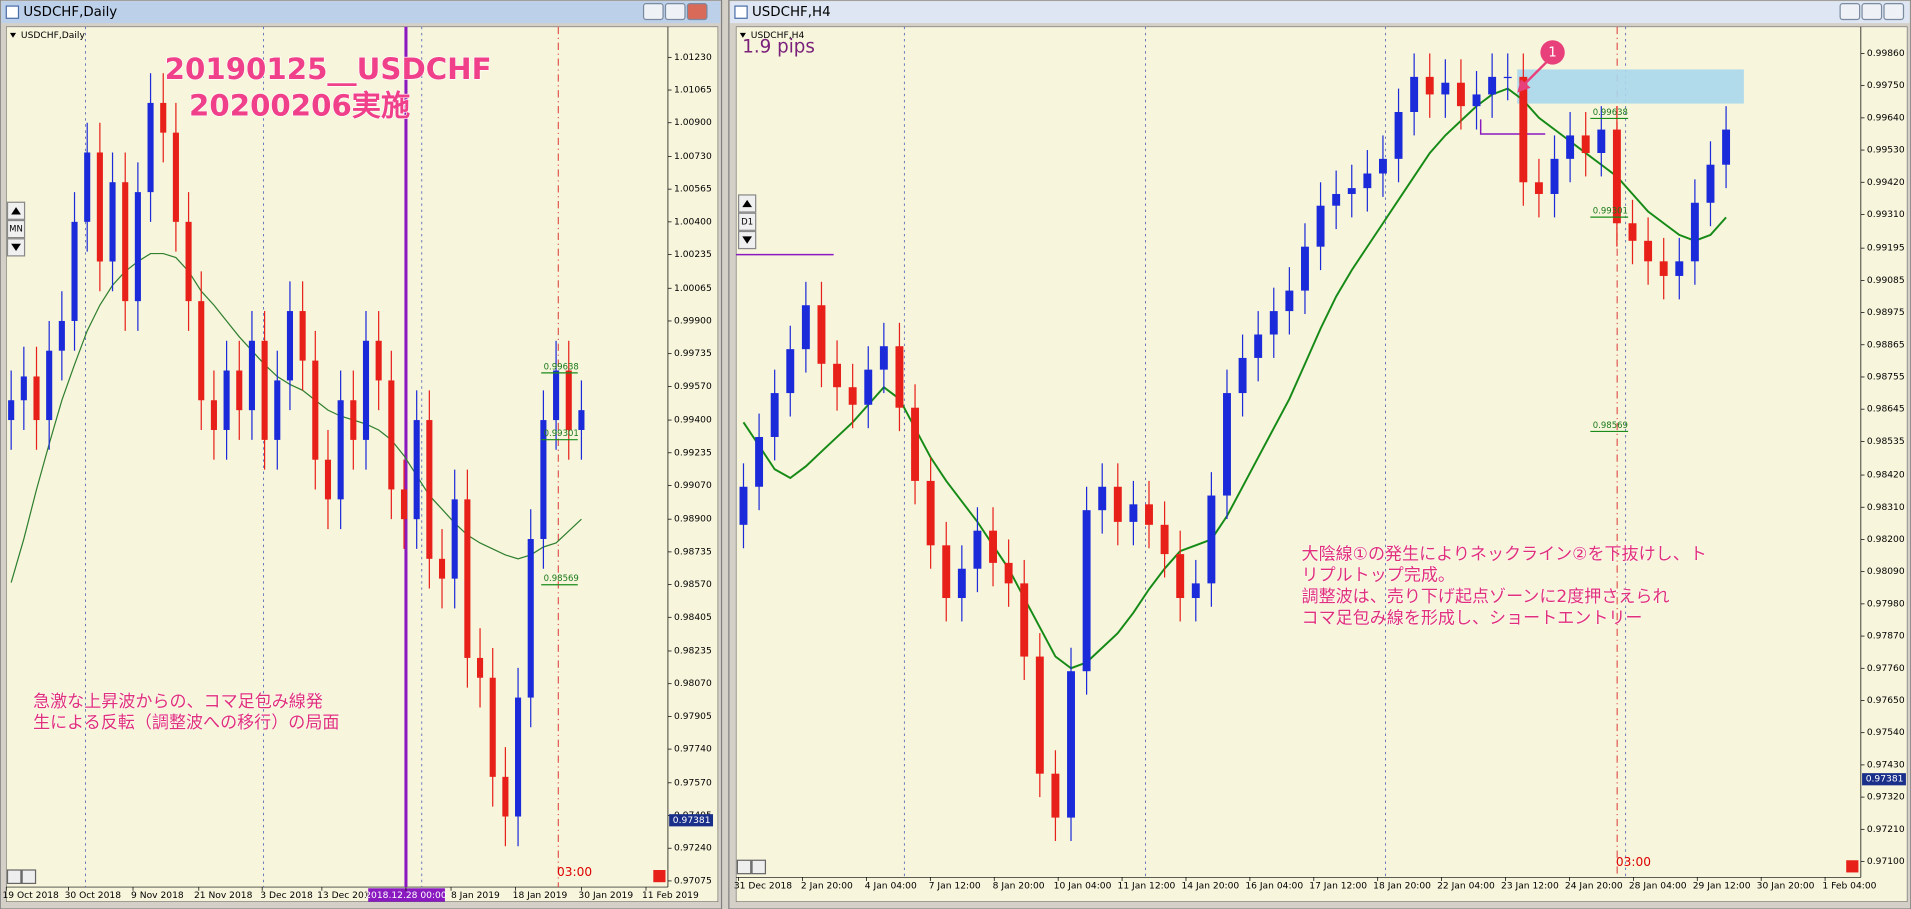  I want to click on y-tick-label: 0.99750, so click(1886, 86).